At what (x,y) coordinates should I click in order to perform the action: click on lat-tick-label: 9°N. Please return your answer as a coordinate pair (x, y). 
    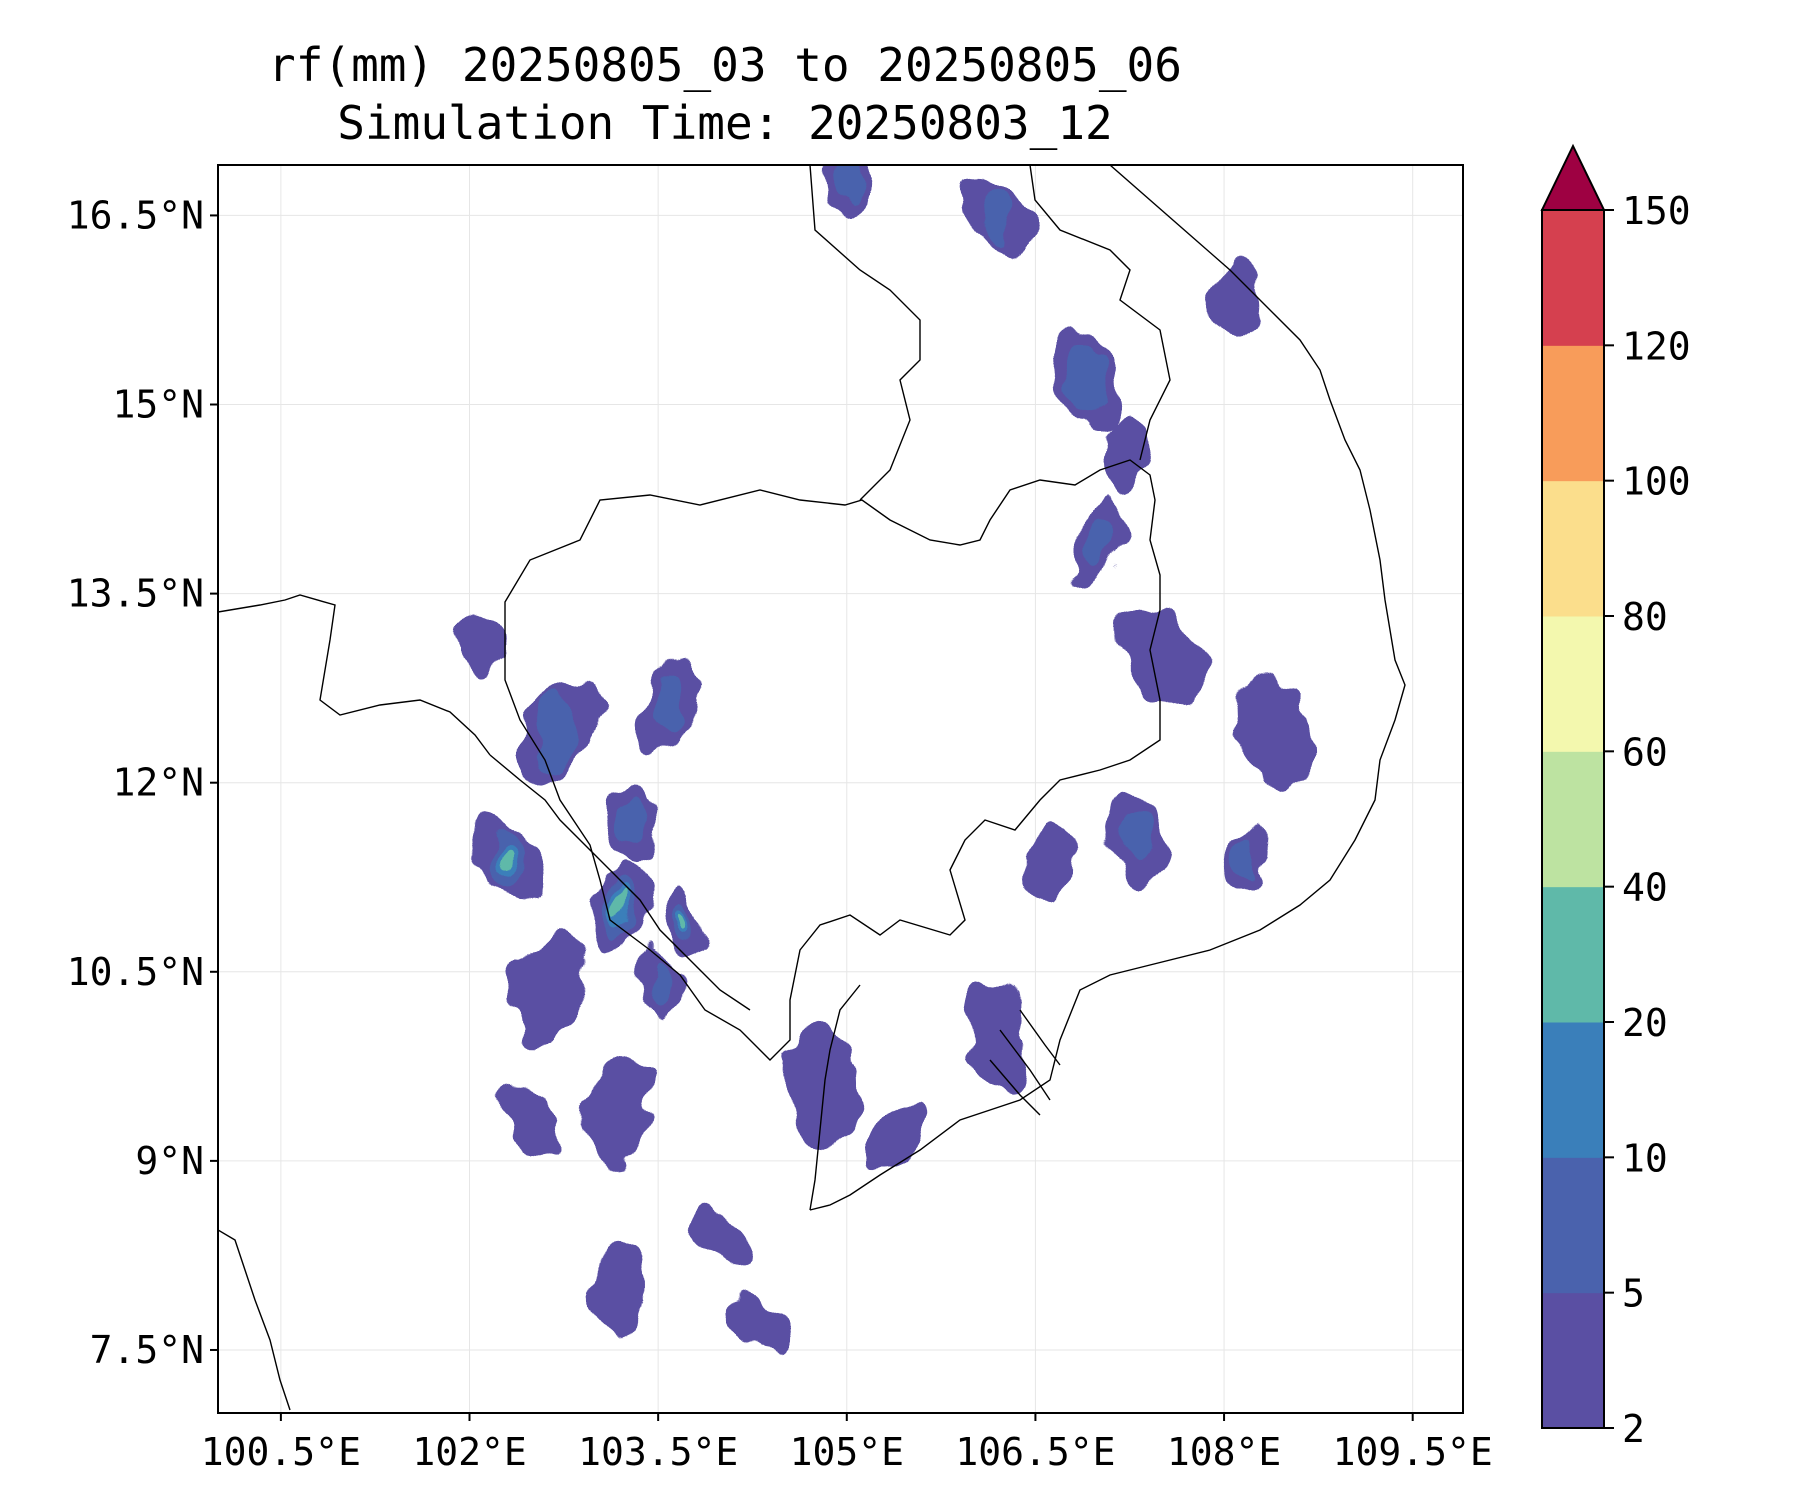
    Looking at the image, I should click on (169, 1161).